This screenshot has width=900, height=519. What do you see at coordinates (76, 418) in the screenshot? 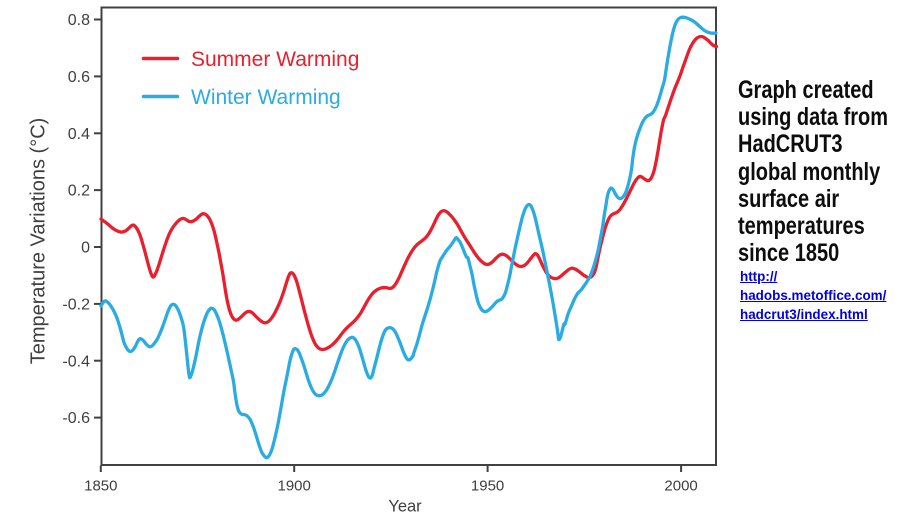
I see `svg-text: -0.6` at bounding box center [76, 418].